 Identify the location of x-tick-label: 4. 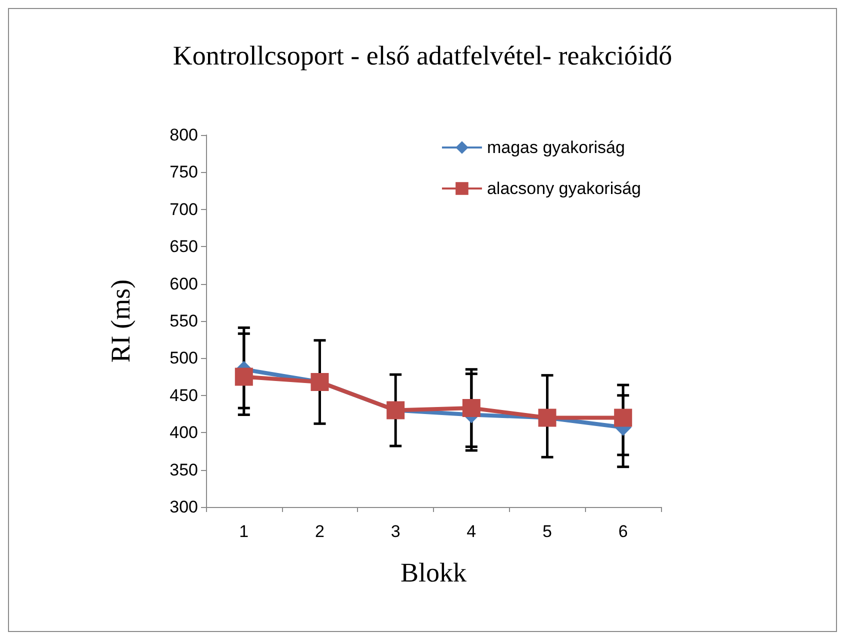
(471, 531).